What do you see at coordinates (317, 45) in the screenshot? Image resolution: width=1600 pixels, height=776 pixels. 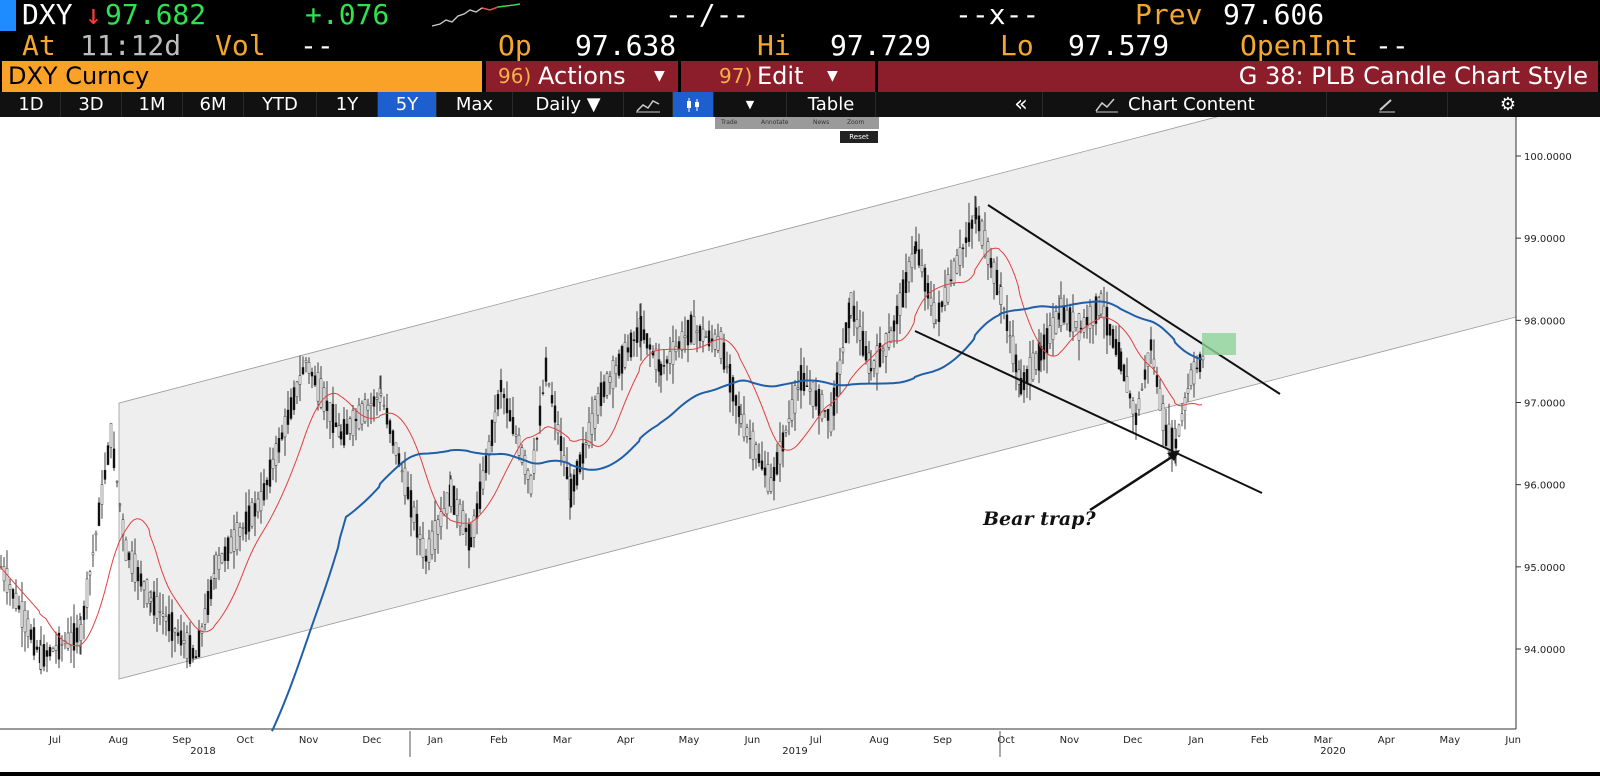 I see `volume-value: --` at bounding box center [317, 45].